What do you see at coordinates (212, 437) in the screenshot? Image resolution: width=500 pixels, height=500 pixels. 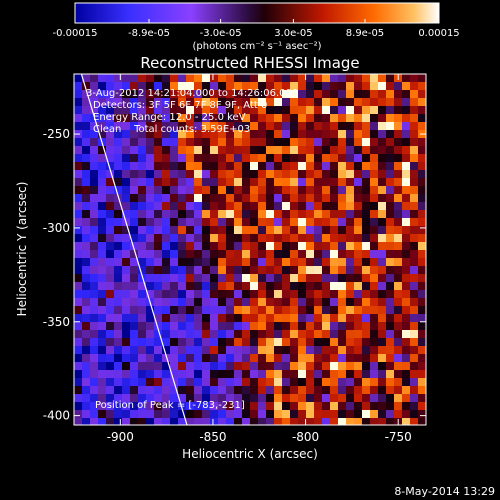 I see `x-tick-label: -850` at bounding box center [212, 437].